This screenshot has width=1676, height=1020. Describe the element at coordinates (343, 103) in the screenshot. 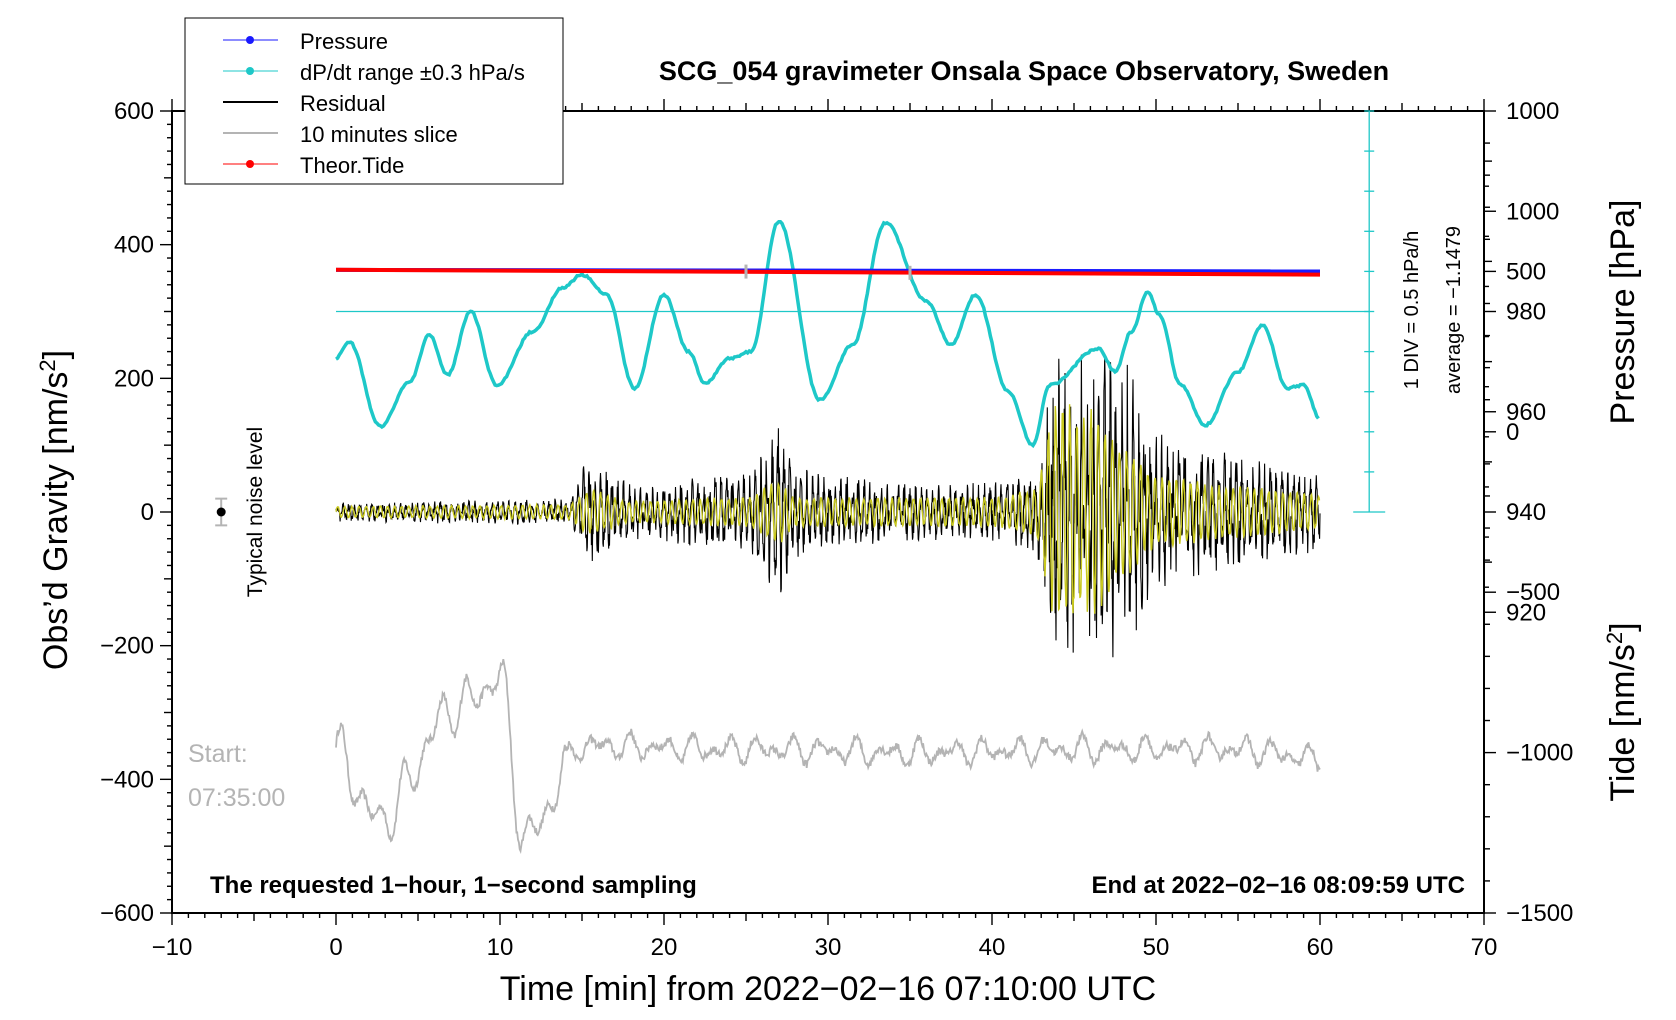

I see `legend-label-residual: Residual` at that location.